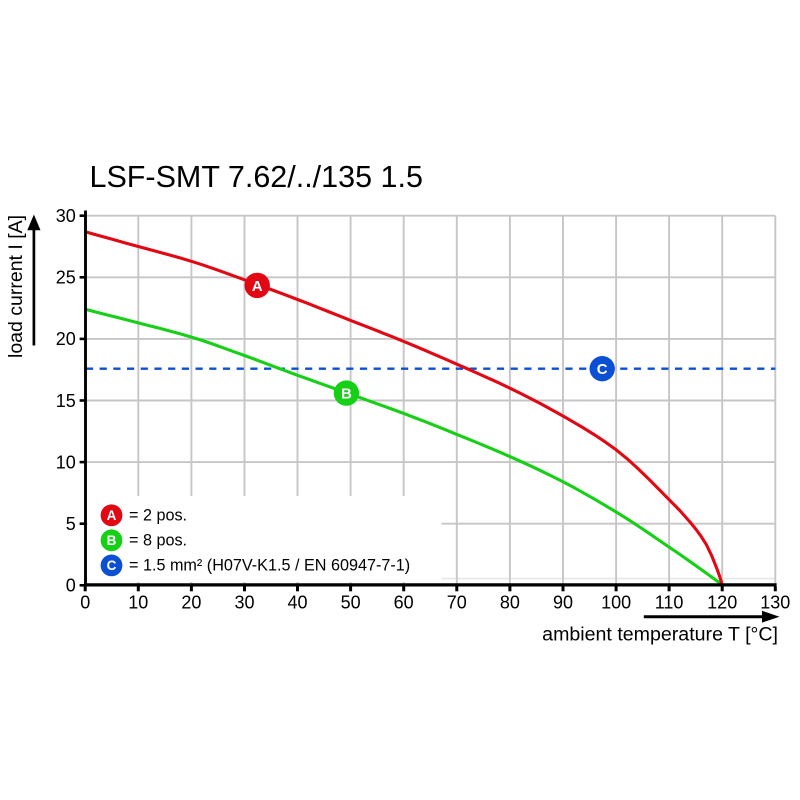 This screenshot has width=800, height=800. Describe the element at coordinates (351, 602) in the screenshot. I see `svg-text: 50` at that location.